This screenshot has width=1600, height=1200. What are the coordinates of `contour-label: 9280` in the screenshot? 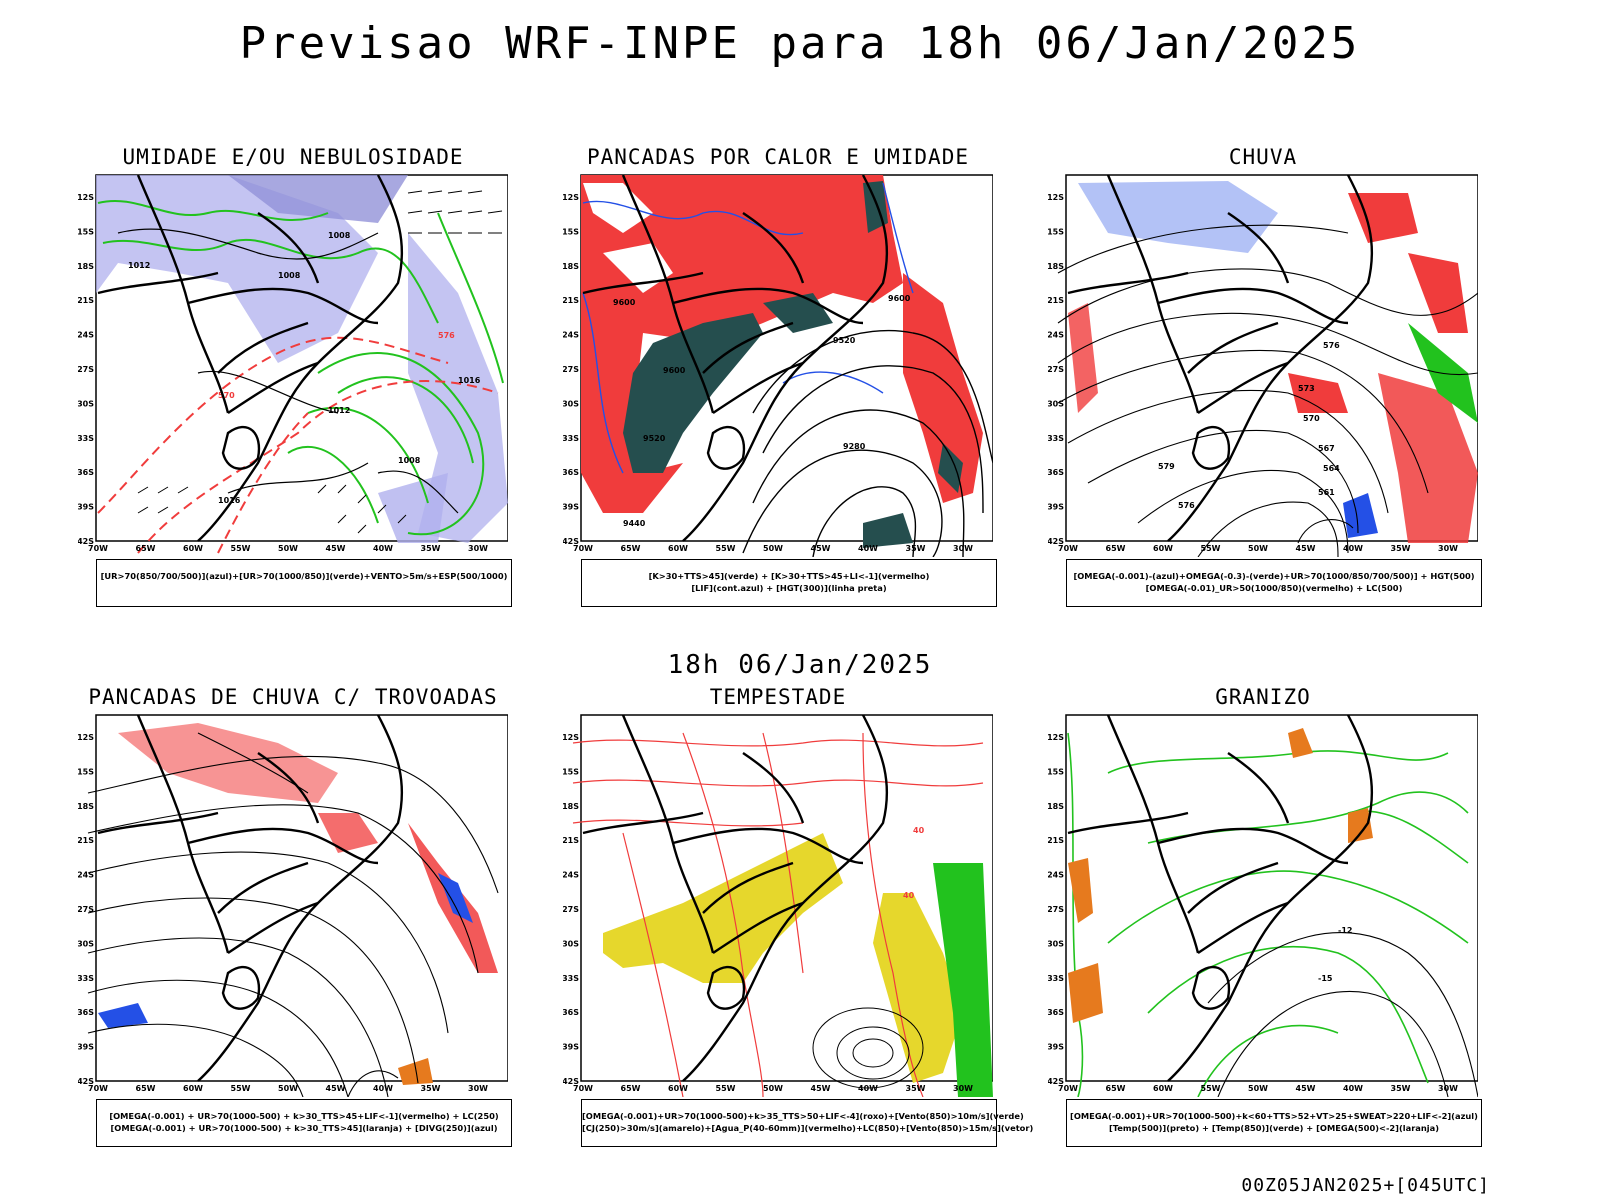 It's located at (854, 446).